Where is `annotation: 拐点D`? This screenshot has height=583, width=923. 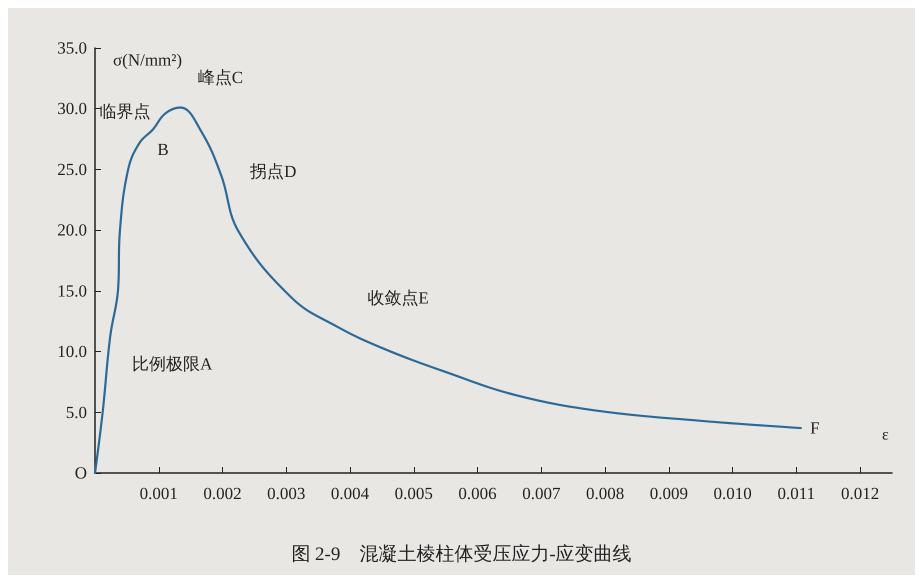 annotation: 拐点D is located at coordinates (272, 171).